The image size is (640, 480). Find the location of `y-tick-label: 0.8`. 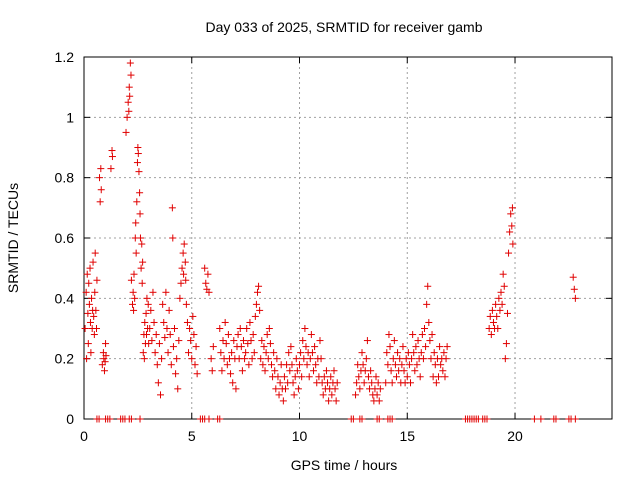

y-tick-label: 0.8 is located at coordinates (65, 178).